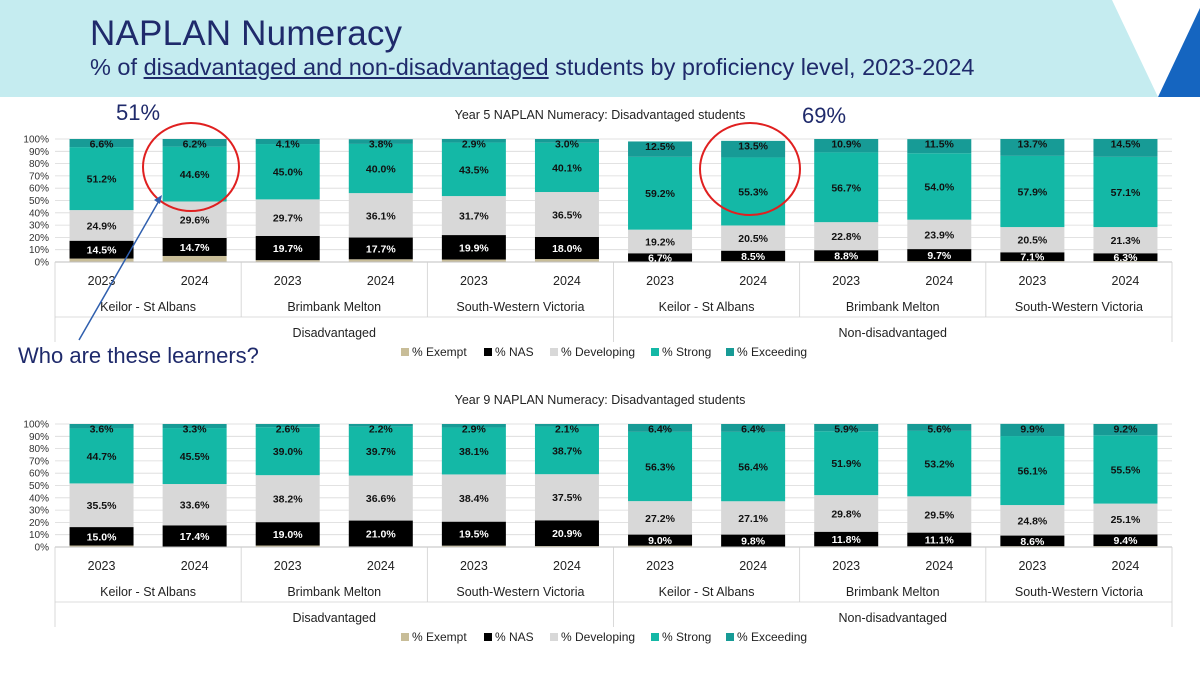 The width and height of the screenshot is (1200, 675). Describe the element at coordinates (753, 519) in the screenshot. I see `data-label: 27.1%` at that location.